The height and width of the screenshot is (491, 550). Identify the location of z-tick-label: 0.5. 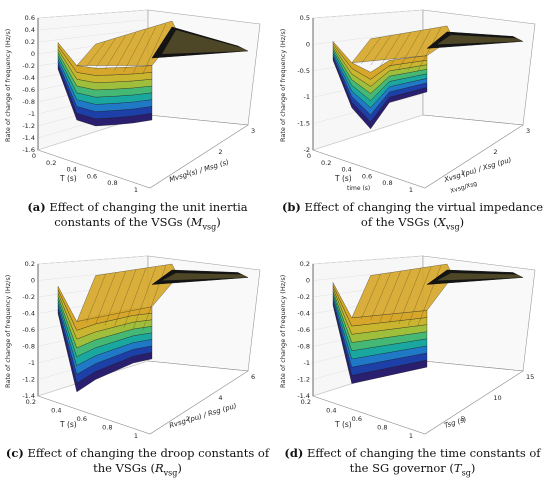
(305, 18).